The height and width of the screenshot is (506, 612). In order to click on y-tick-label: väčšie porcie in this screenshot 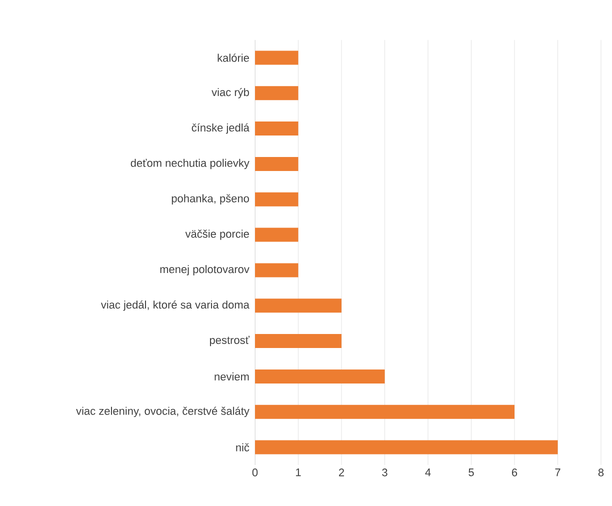, I will do `click(217, 235)`.